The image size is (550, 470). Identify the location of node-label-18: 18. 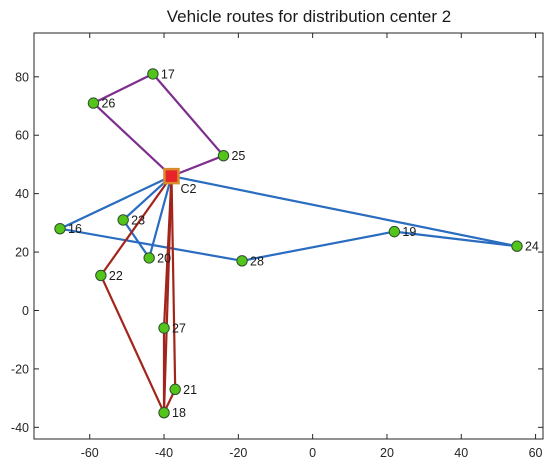
(179, 413).